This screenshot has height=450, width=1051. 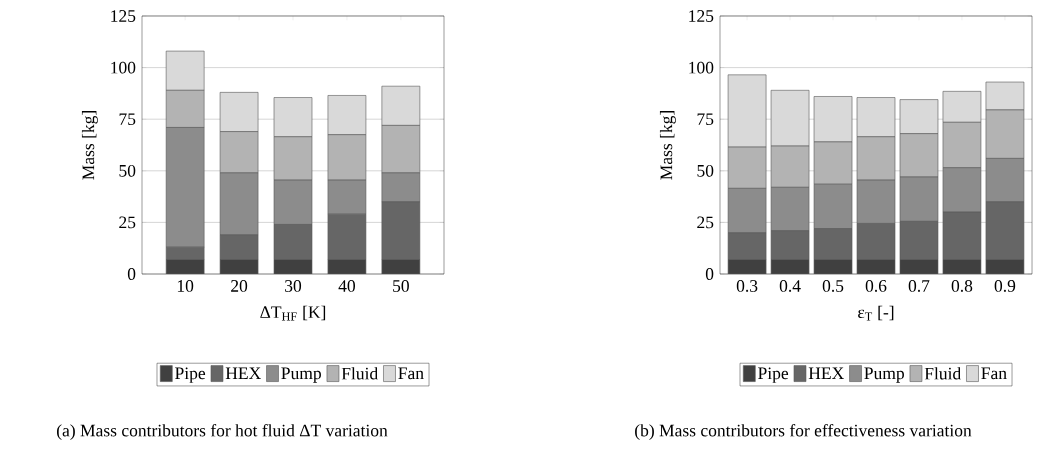 What do you see at coordinates (239, 286) in the screenshot?
I see `x-tick-label: 20` at bounding box center [239, 286].